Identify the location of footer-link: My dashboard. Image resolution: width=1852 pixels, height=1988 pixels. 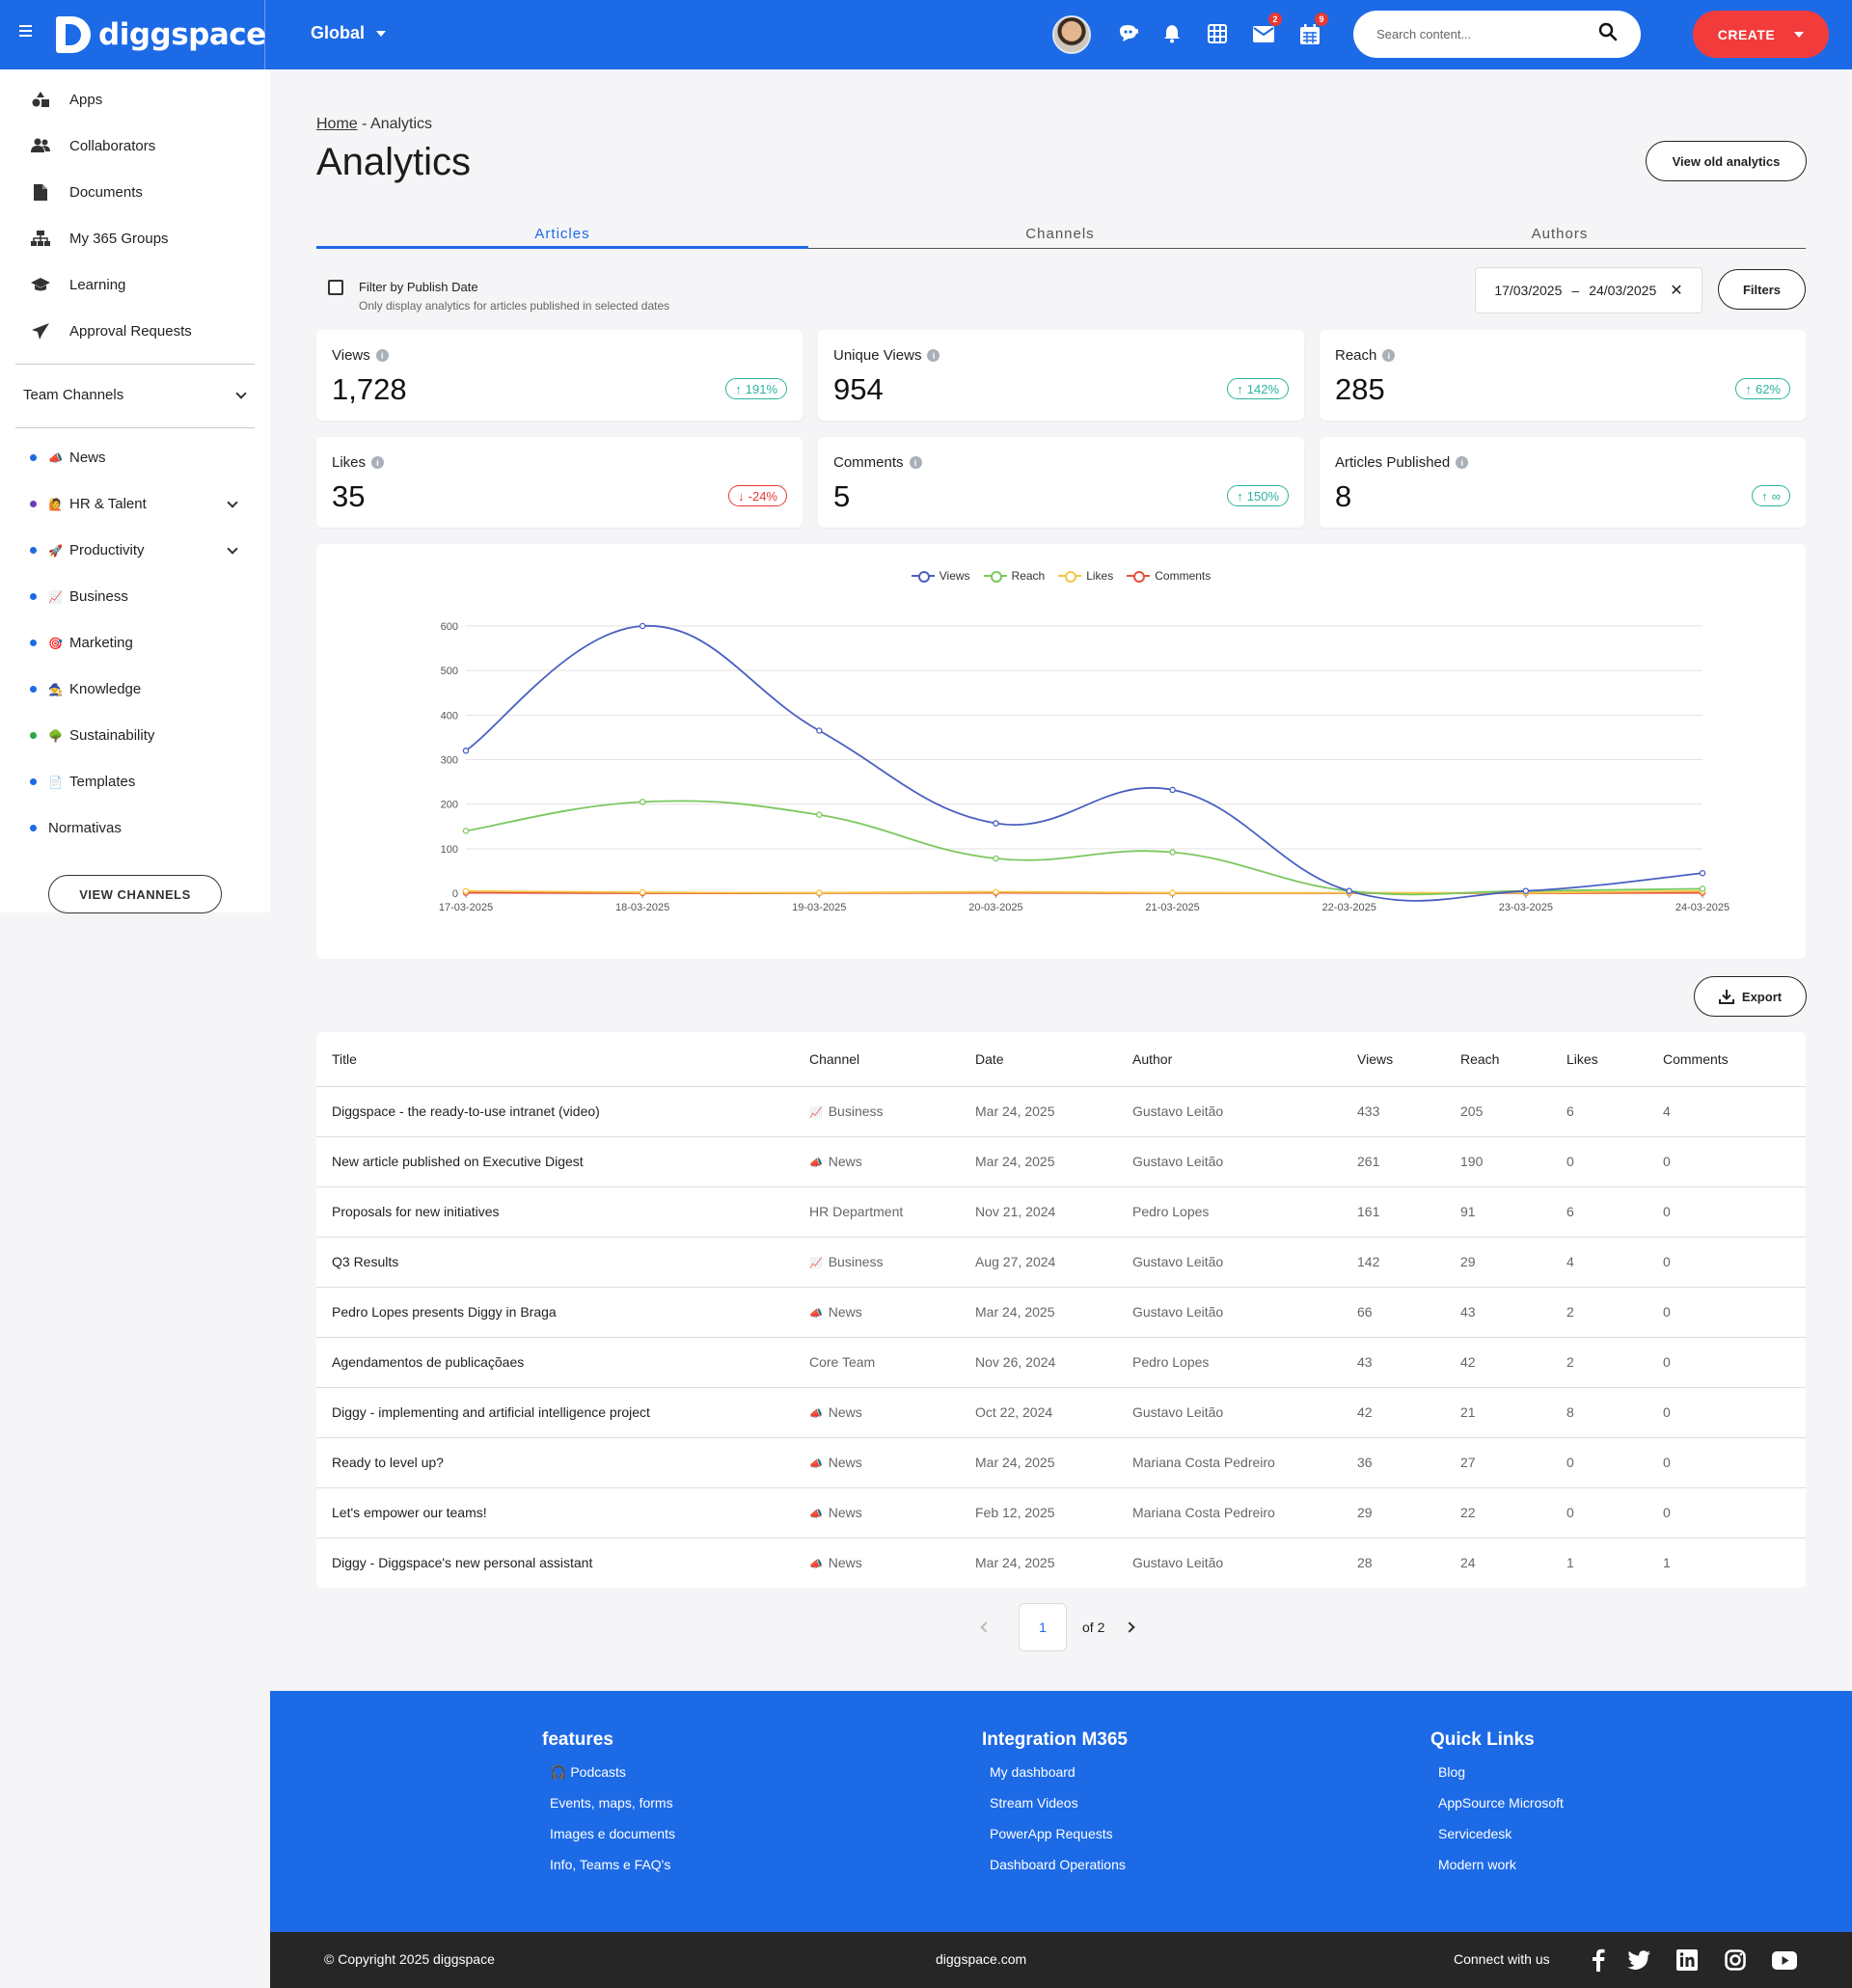
(1033, 1772).